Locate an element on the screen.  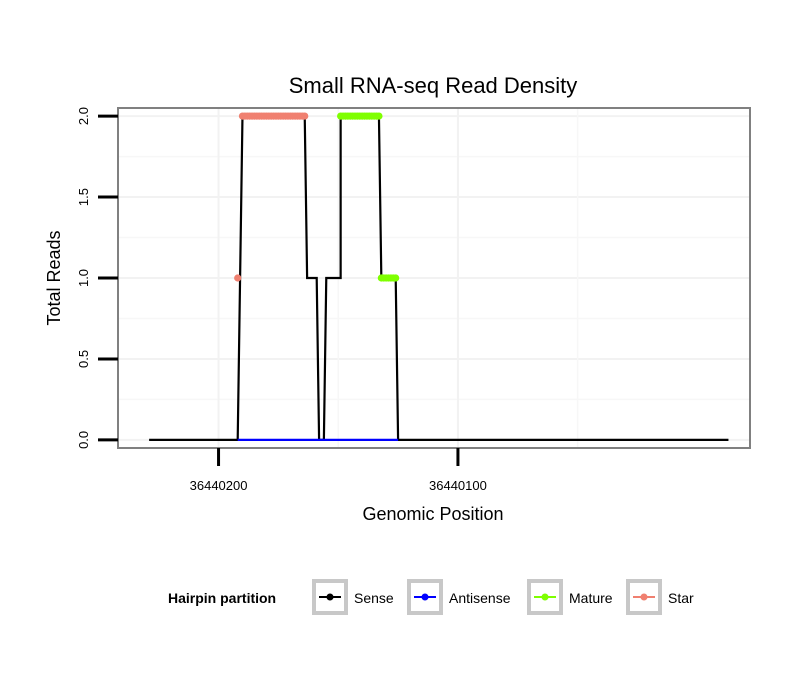
legend-dot-sense is located at coordinates (330, 597).